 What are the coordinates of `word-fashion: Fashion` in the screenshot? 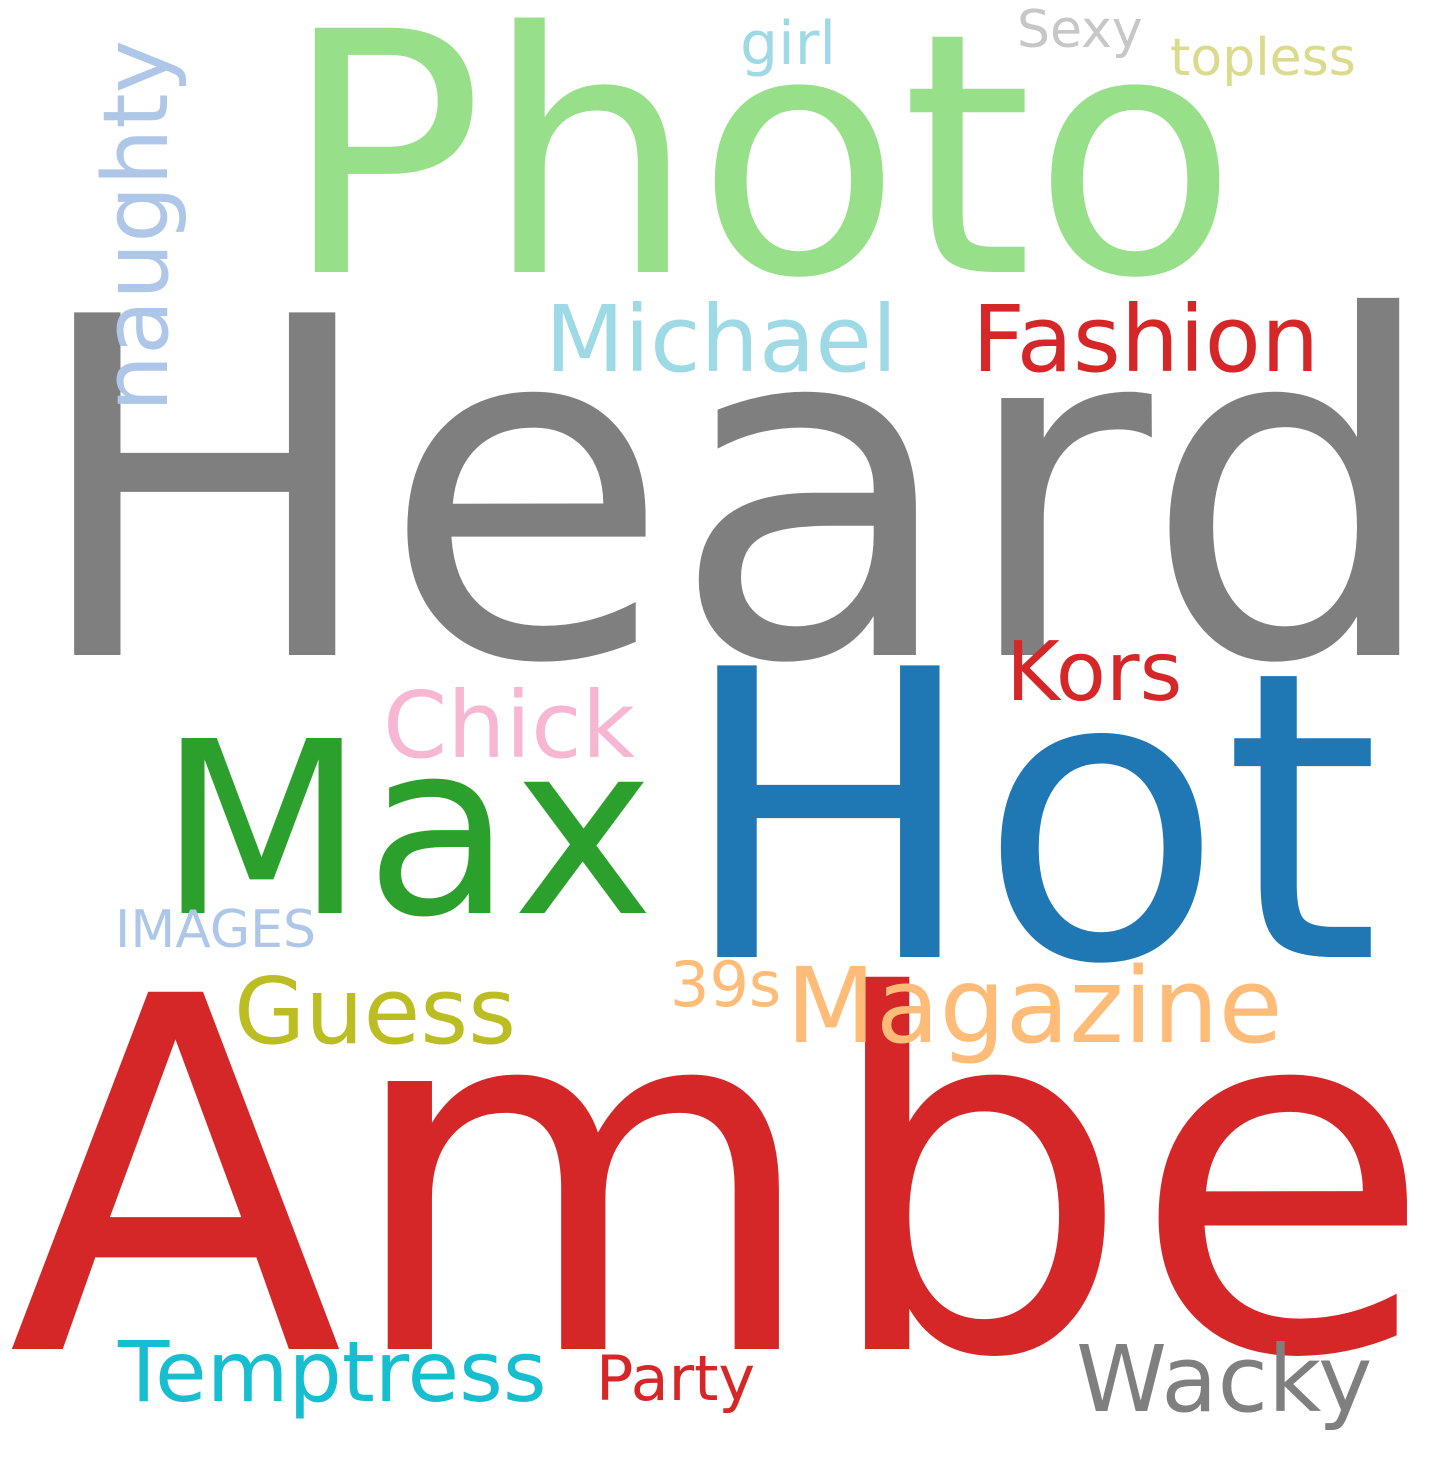 It's located at (1146, 339).